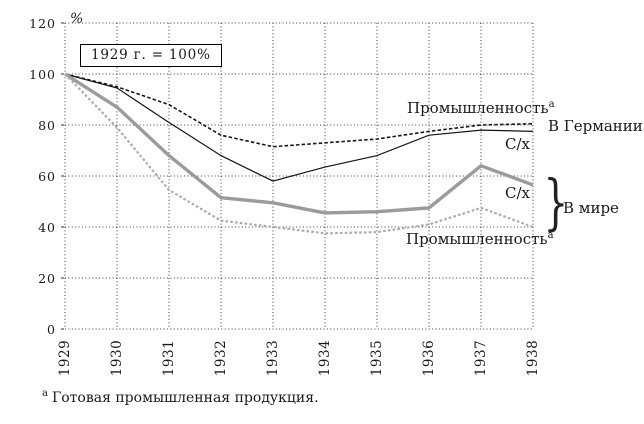 The image size is (644, 424). I want to click on label-world-agriculture: С/х, so click(517, 193).